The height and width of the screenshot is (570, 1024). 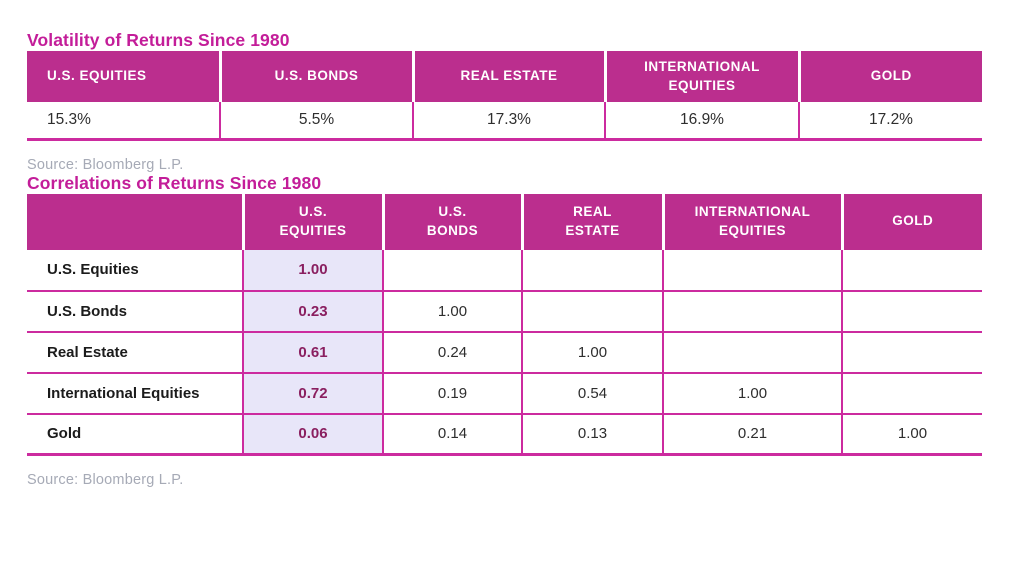 I want to click on correlations-row-real-estate: Real Estate 0.61 0.24 1.00, so click(x=504, y=351).